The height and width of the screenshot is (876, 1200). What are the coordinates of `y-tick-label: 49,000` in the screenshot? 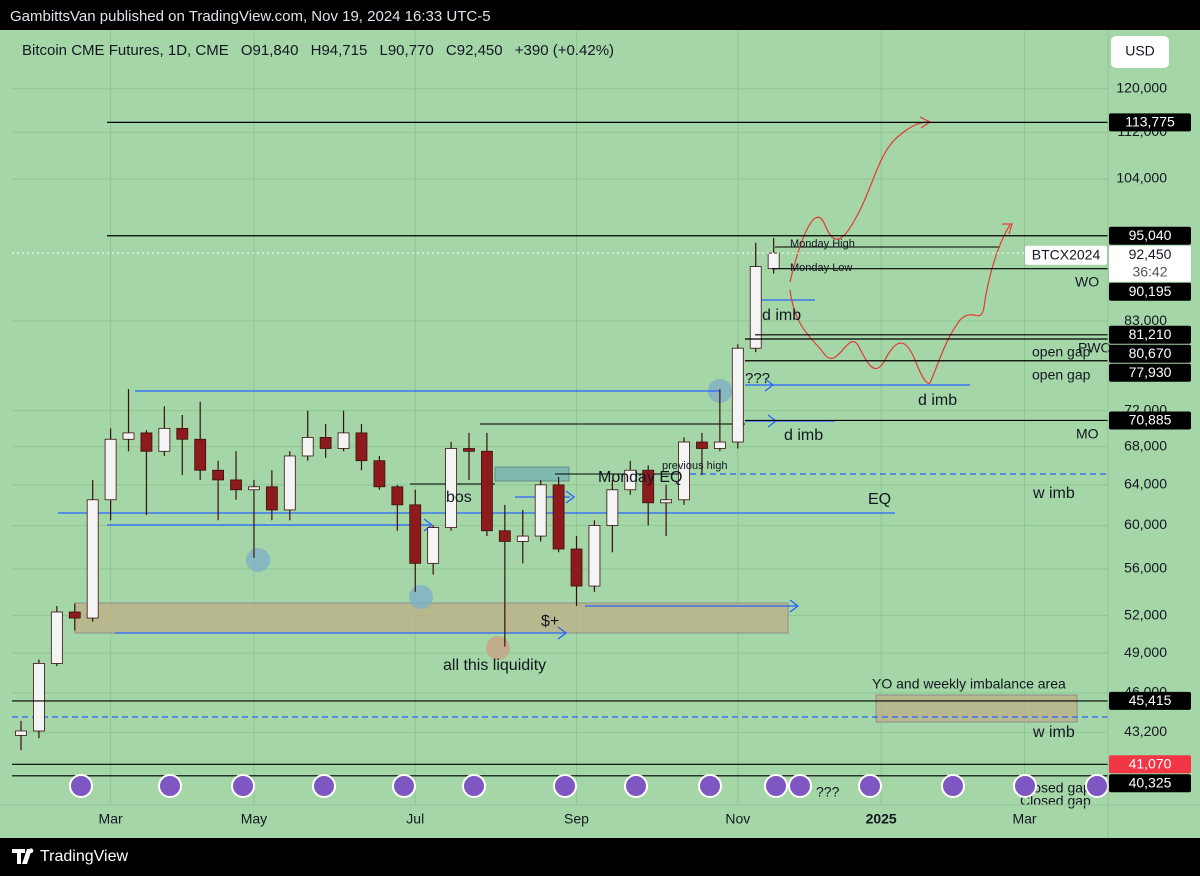 It's located at (1145, 652).